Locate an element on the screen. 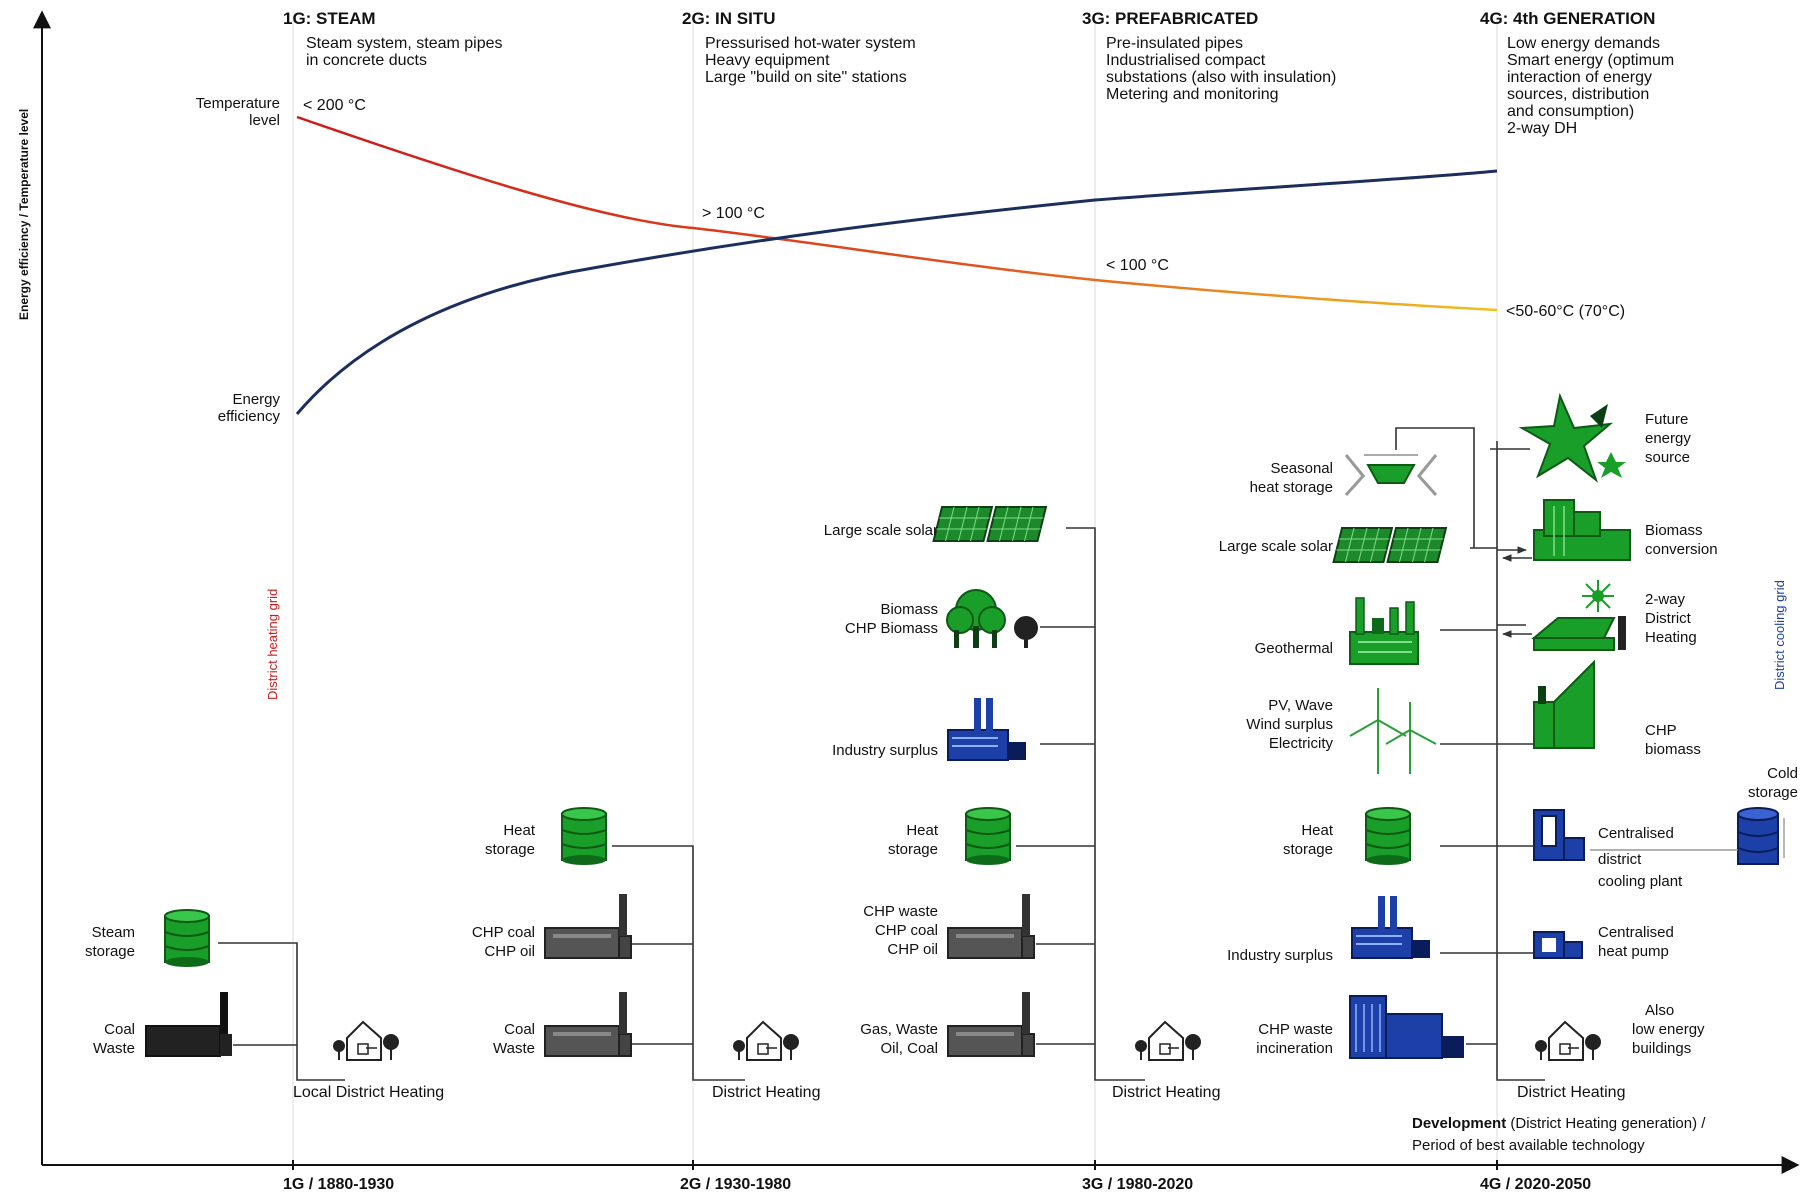 The height and width of the screenshot is (1195, 1808). g2-network-label: District Heating is located at coordinates (766, 1092).